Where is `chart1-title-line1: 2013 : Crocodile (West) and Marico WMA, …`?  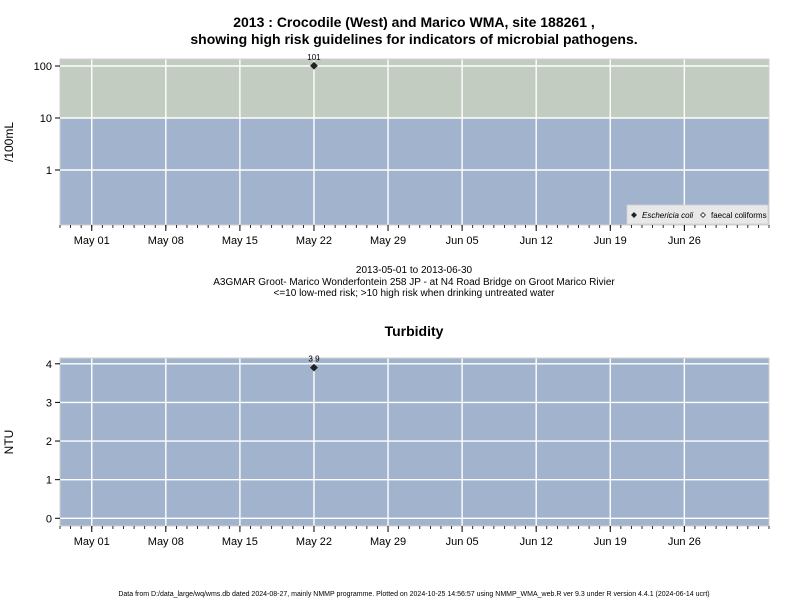 chart1-title-line1: 2013 : Crocodile (West) and Marico WMA, … is located at coordinates (414, 22).